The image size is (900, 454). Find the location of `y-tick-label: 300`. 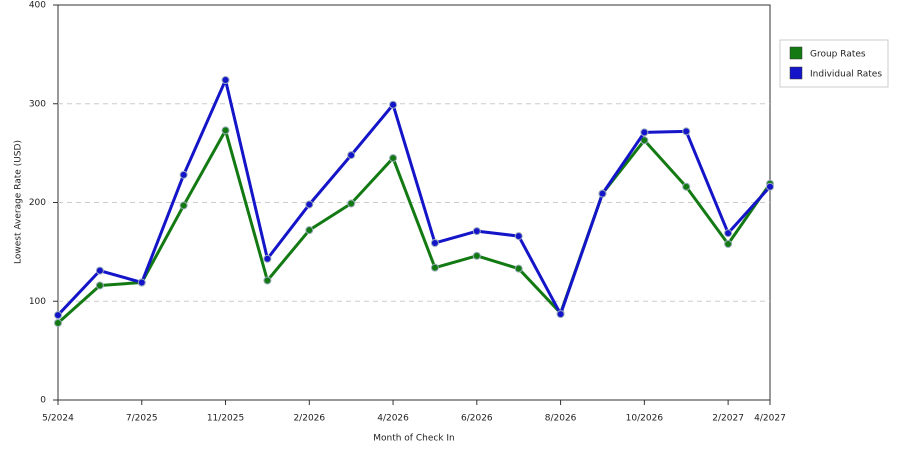

y-tick-label: 300 is located at coordinates (37, 104).